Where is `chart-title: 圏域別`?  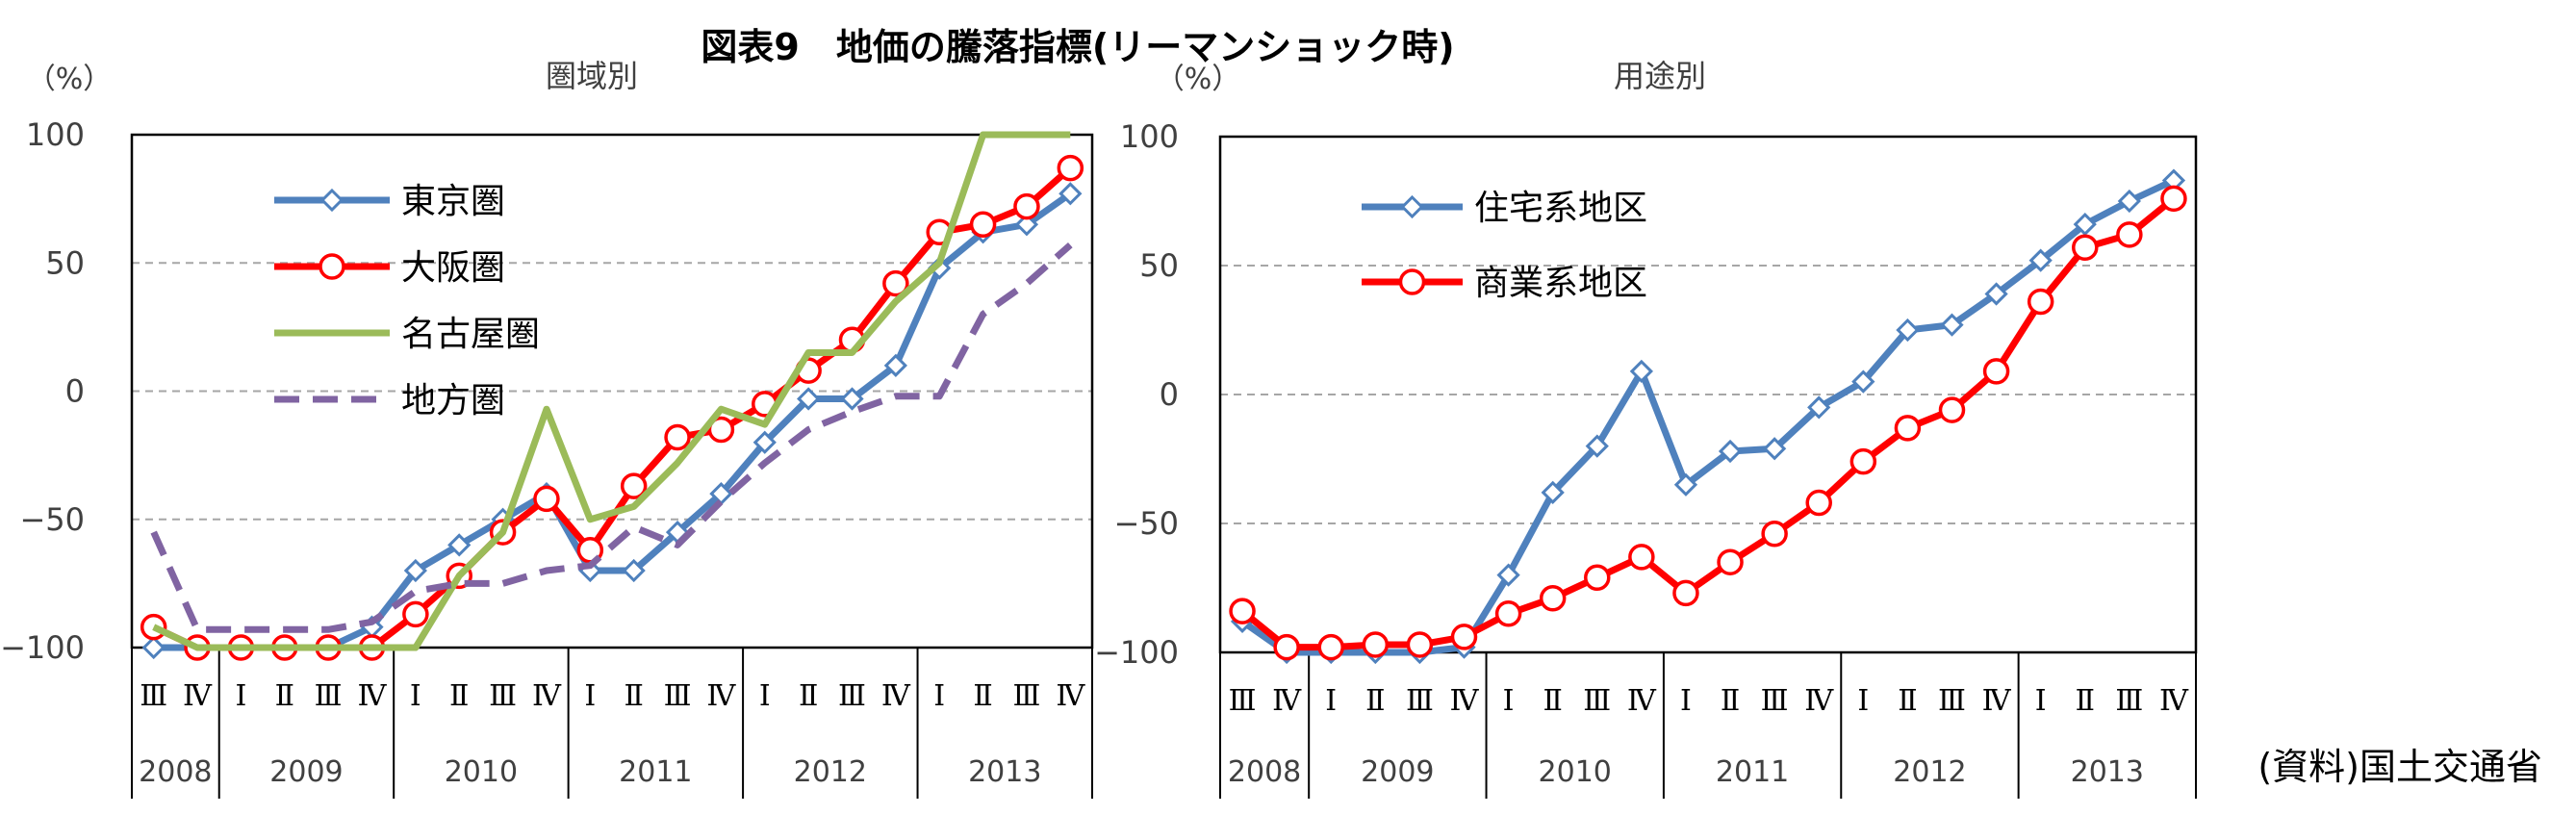
chart-title: 圏域別 is located at coordinates (592, 76).